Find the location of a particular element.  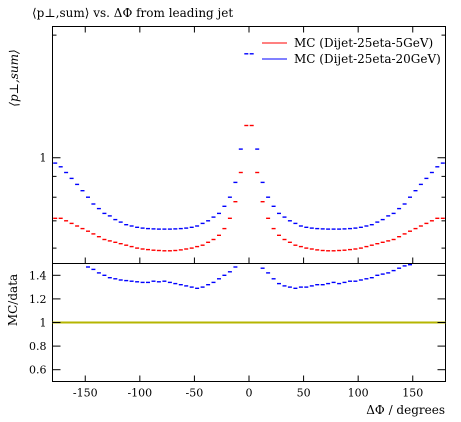

main-y-axis-label: ⟨p⊥,sum⟩ is located at coordinates (14, 77).